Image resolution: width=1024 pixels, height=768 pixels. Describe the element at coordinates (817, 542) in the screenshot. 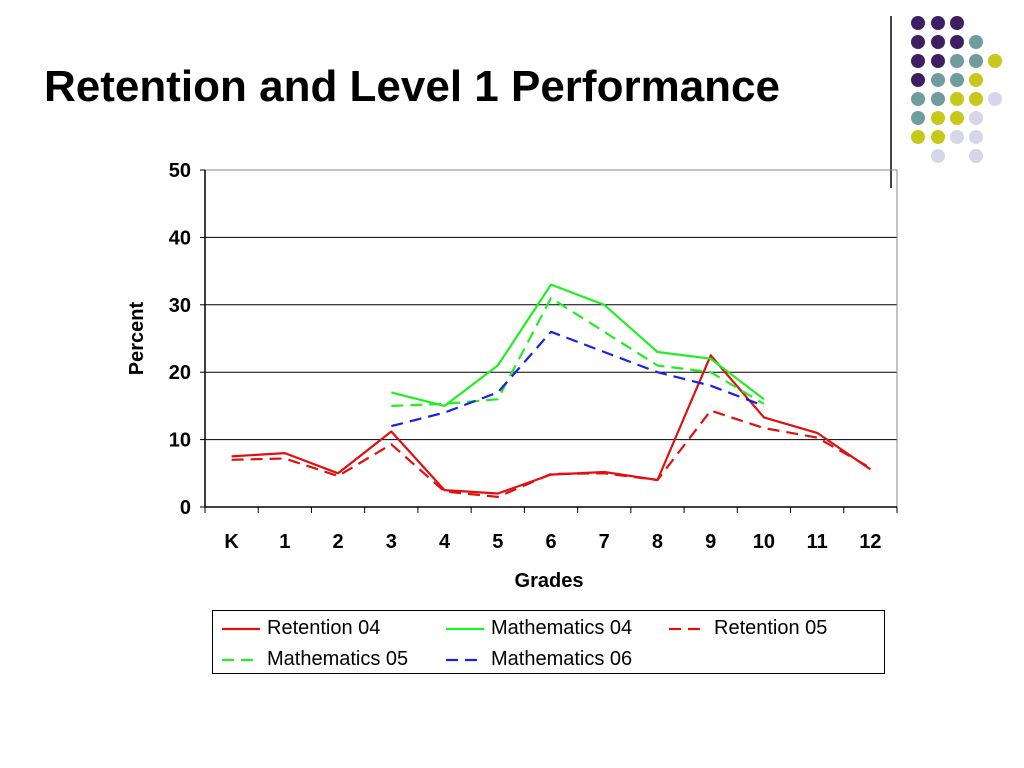

I see `x-tick-label: 11` at that location.